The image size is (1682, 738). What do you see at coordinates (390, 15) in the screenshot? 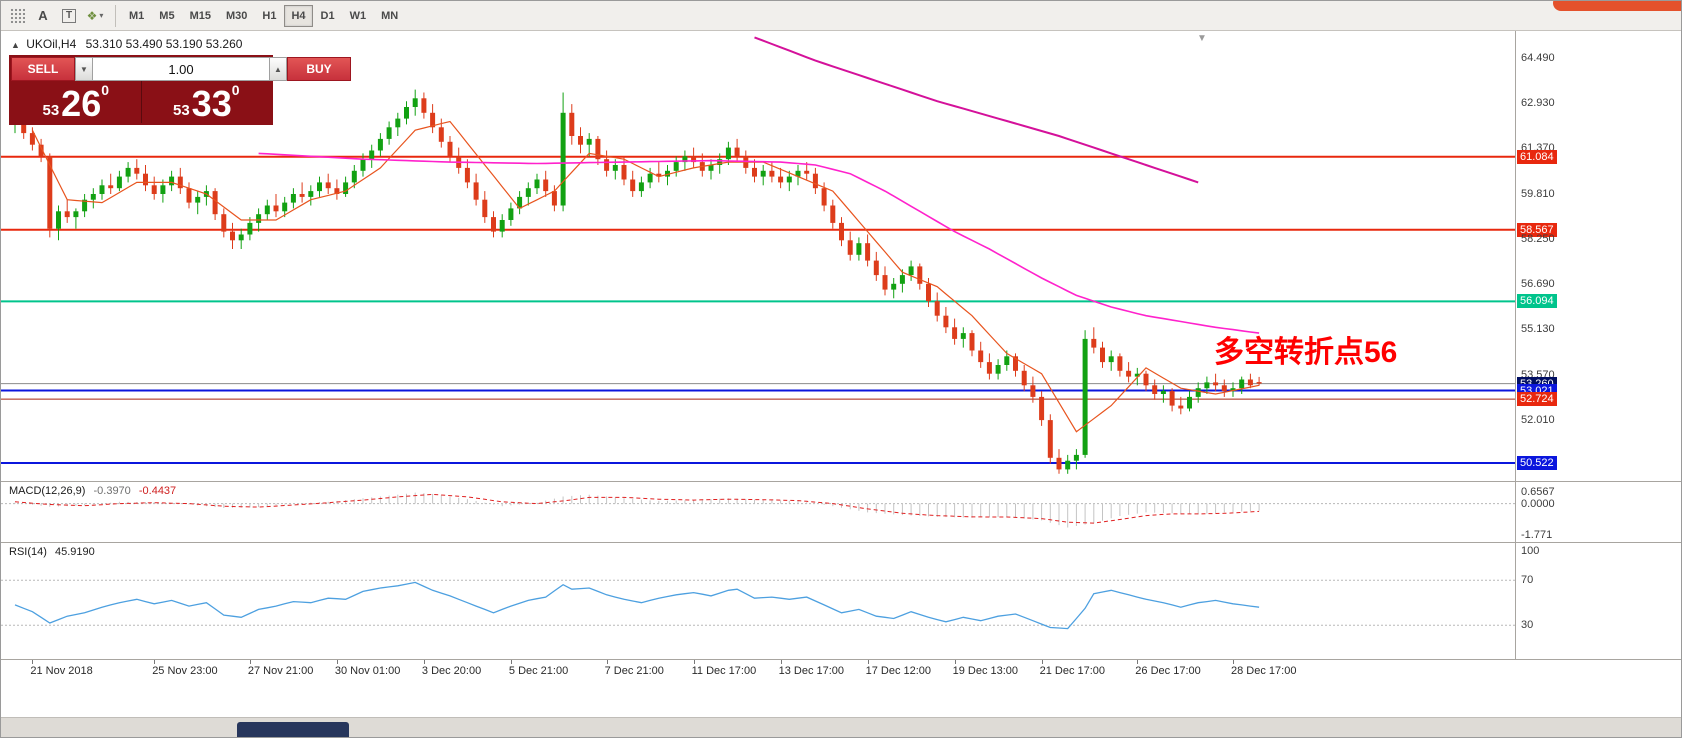
I see `timeframe-button-mn: MN` at bounding box center [390, 15].